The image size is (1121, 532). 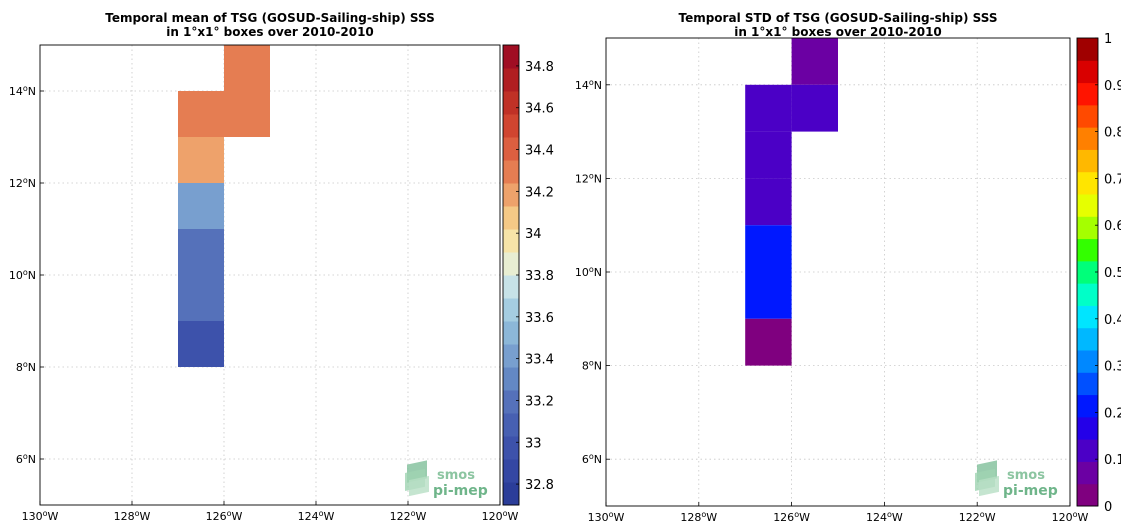 What do you see at coordinates (533, 234) in the screenshot?
I see `colorbar-tick-label: 34` at bounding box center [533, 234].